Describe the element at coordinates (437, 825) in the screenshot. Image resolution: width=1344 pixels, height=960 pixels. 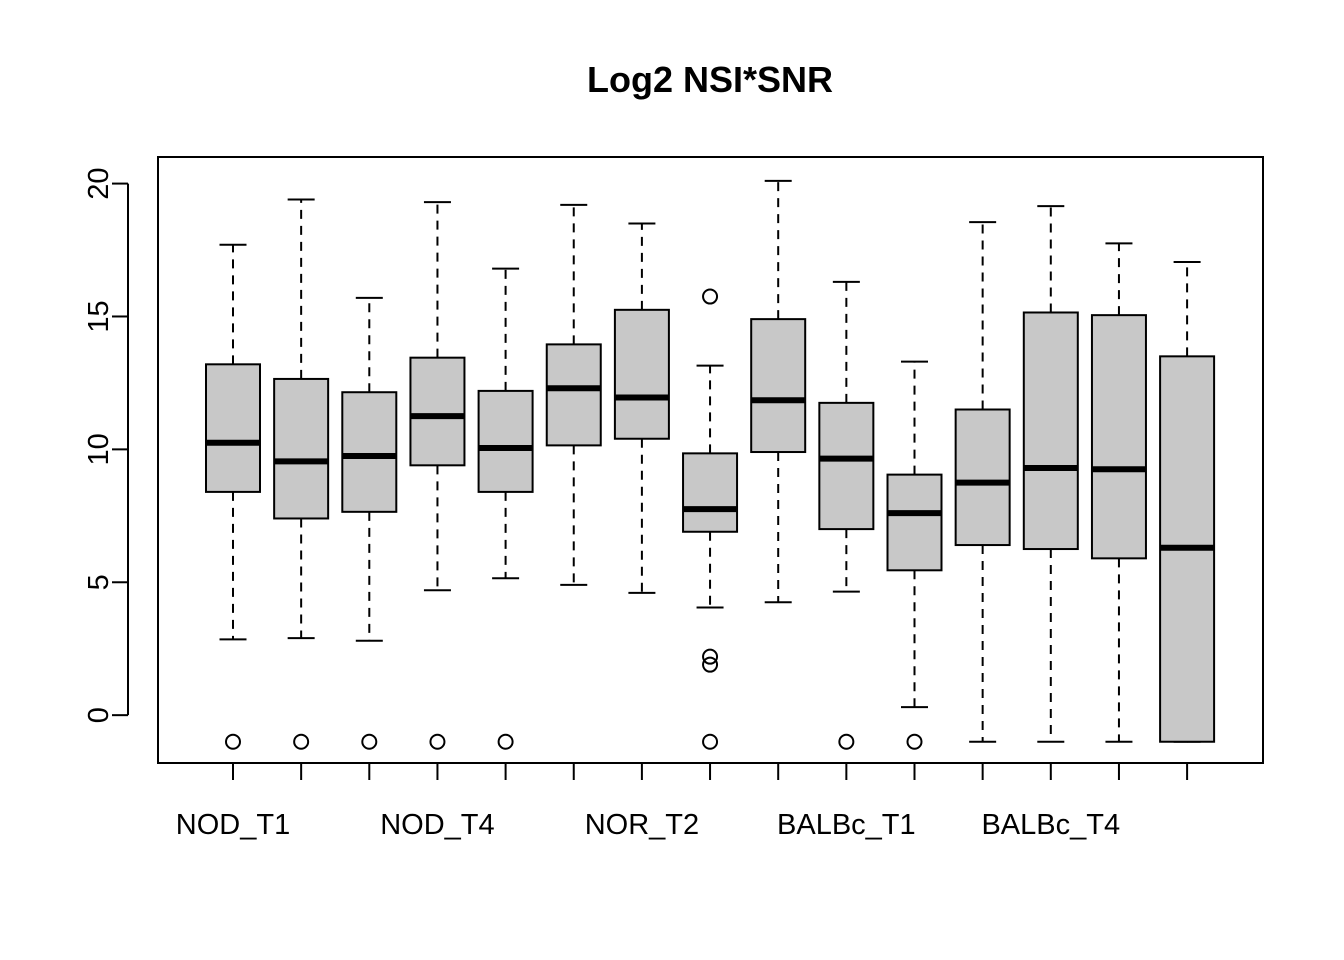
I see `x-tick-label: NOD_T4` at that location.